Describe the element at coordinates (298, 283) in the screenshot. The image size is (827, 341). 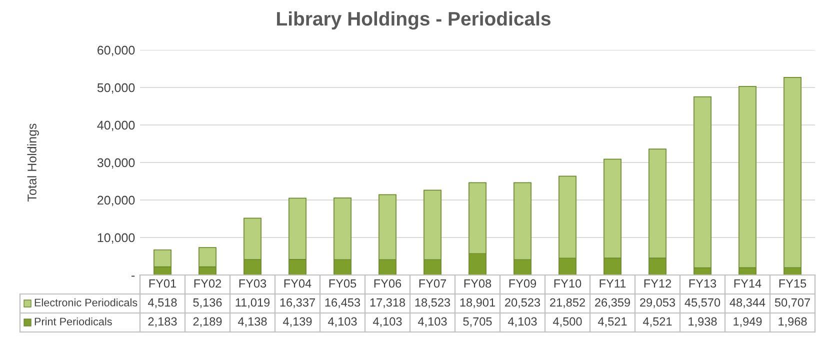
I see `x-tick-label: FY04` at that location.